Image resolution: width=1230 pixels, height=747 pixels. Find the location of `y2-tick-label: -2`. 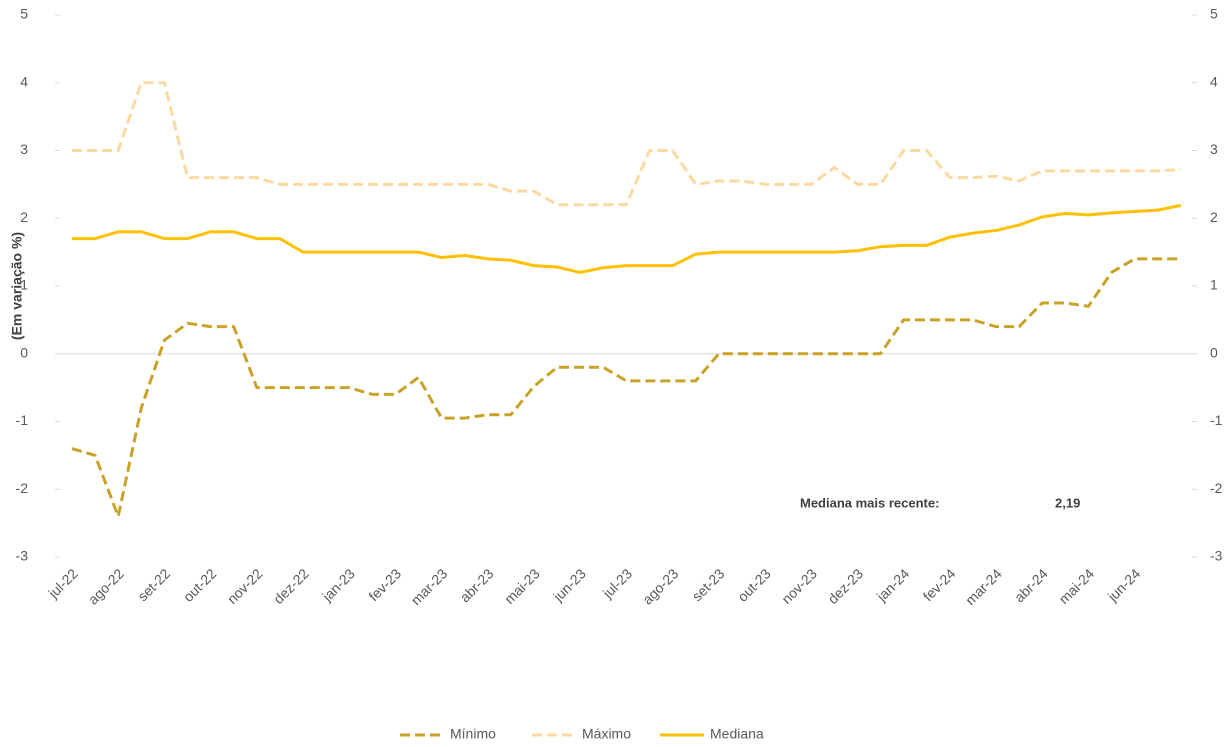

y2-tick-label: -2 is located at coordinates (1216, 488).